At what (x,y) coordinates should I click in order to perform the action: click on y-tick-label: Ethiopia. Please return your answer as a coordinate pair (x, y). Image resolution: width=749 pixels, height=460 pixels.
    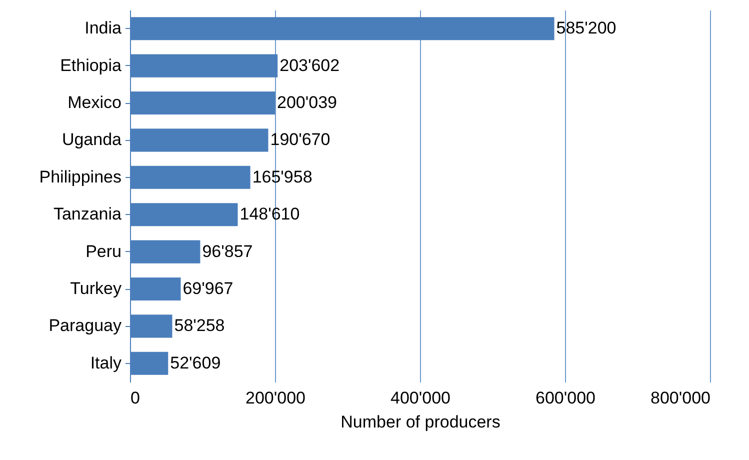
    Looking at the image, I should click on (91, 65).